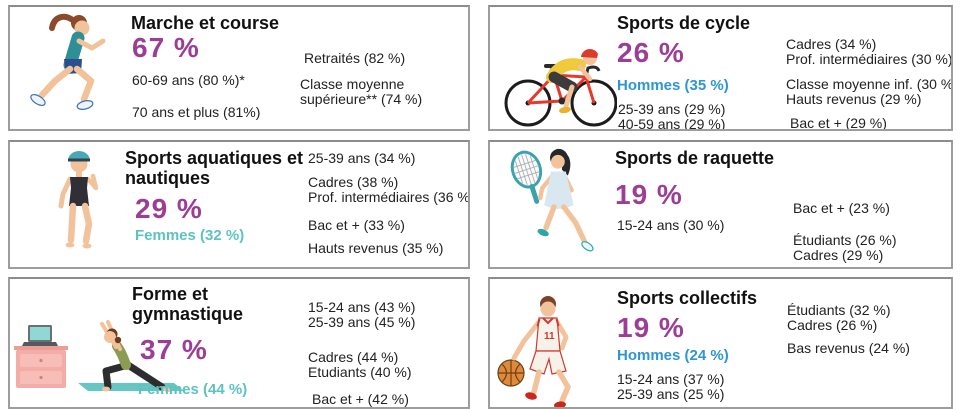  Describe the element at coordinates (361, 91) in the screenshot. I see `stat-line: Classe moyenne supérieure** (74 %)` at that location.